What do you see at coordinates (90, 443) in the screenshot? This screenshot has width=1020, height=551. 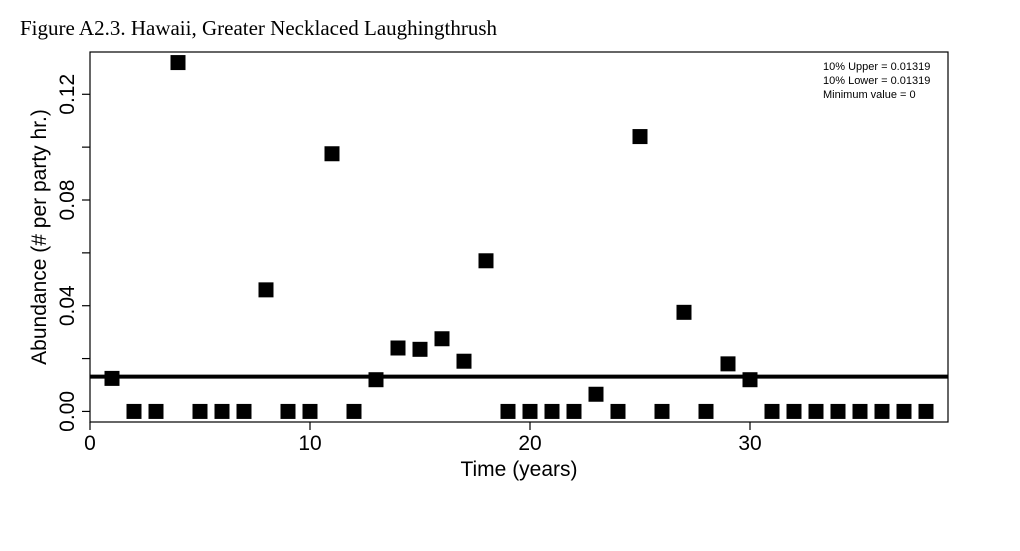 I see `x-tick-label: 0` at bounding box center [90, 443].